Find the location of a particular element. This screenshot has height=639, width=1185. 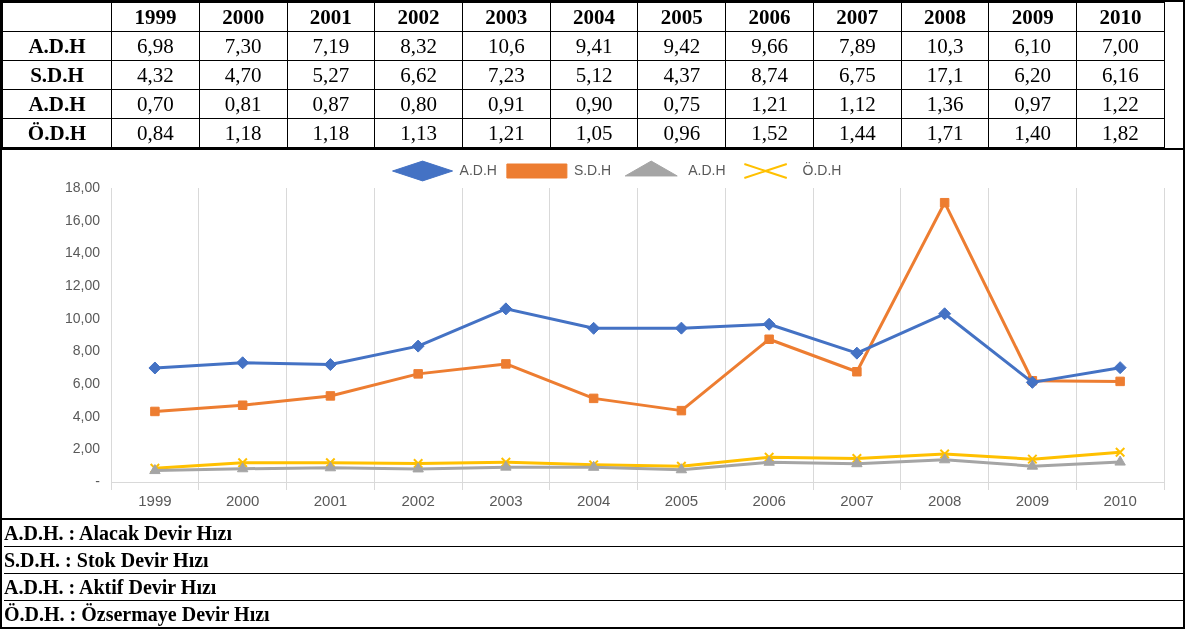

data-label: 10,3 is located at coordinates (945, 46).